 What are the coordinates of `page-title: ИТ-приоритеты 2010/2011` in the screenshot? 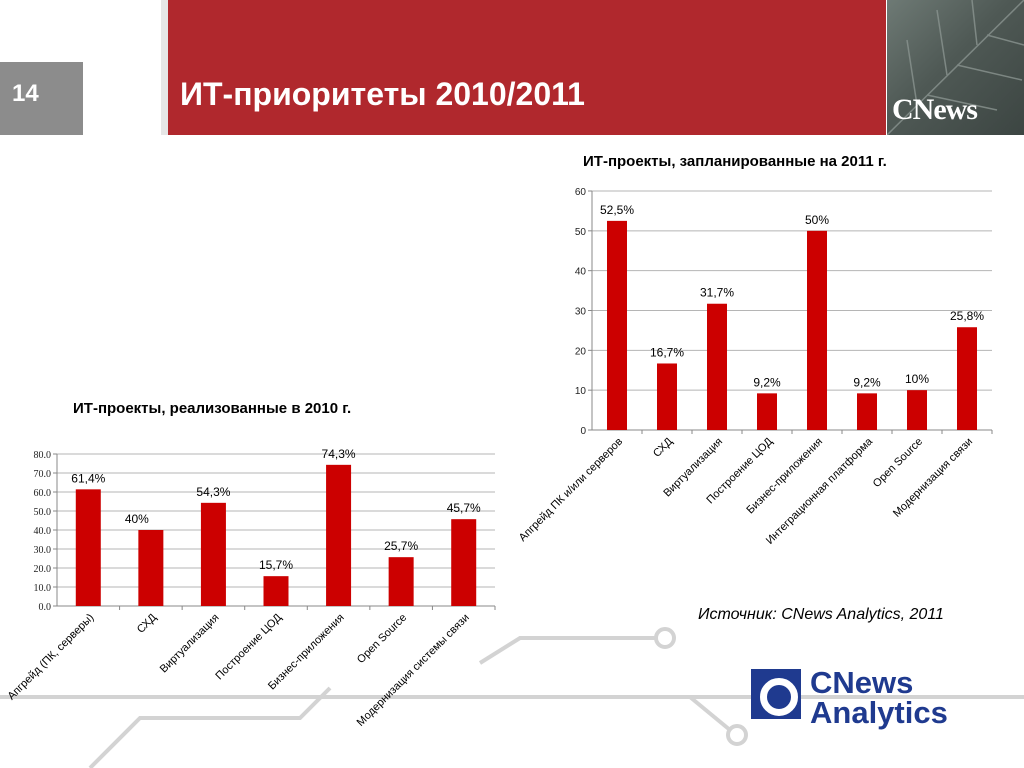 It's located at (382, 94).